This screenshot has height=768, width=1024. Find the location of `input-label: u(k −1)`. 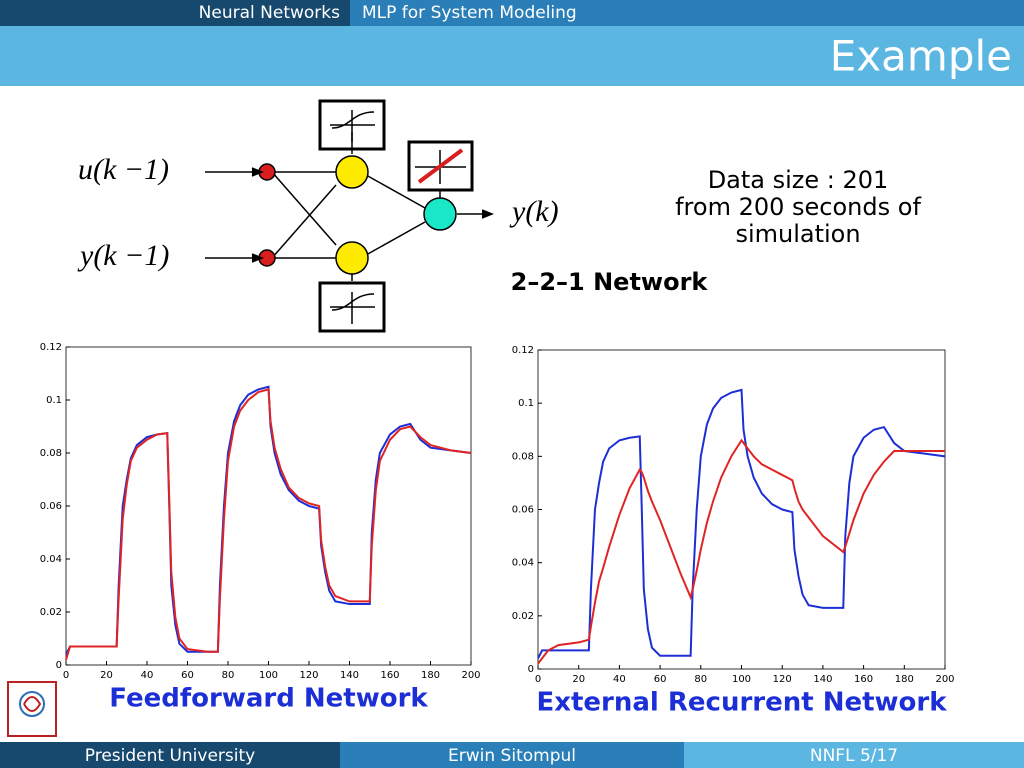

input-label: u(k −1) is located at coordinates (123, 169).